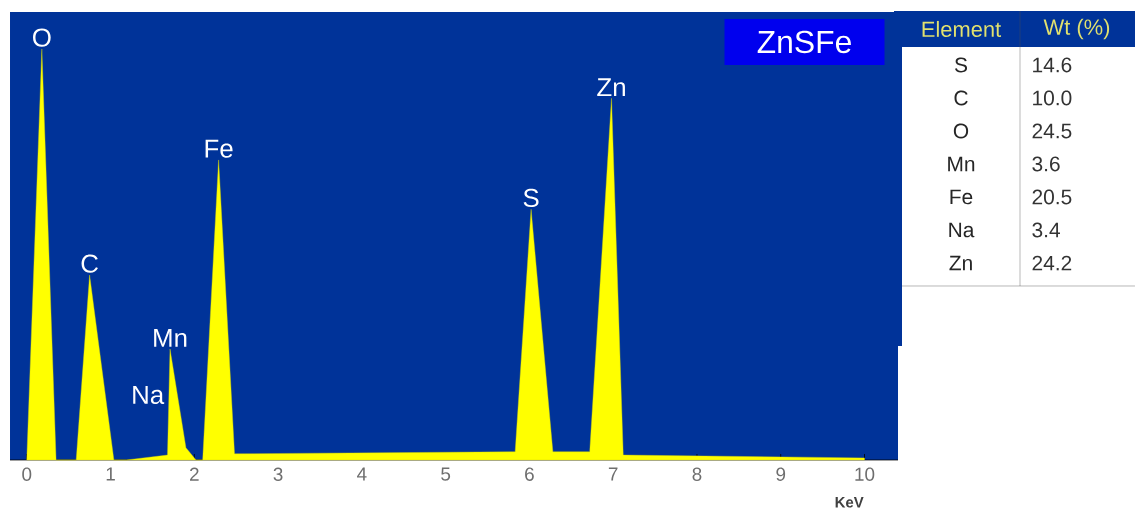 The width and height of the screenshot is (1135, 510). I want to click on text: Wt (%), so click(1076, 29).